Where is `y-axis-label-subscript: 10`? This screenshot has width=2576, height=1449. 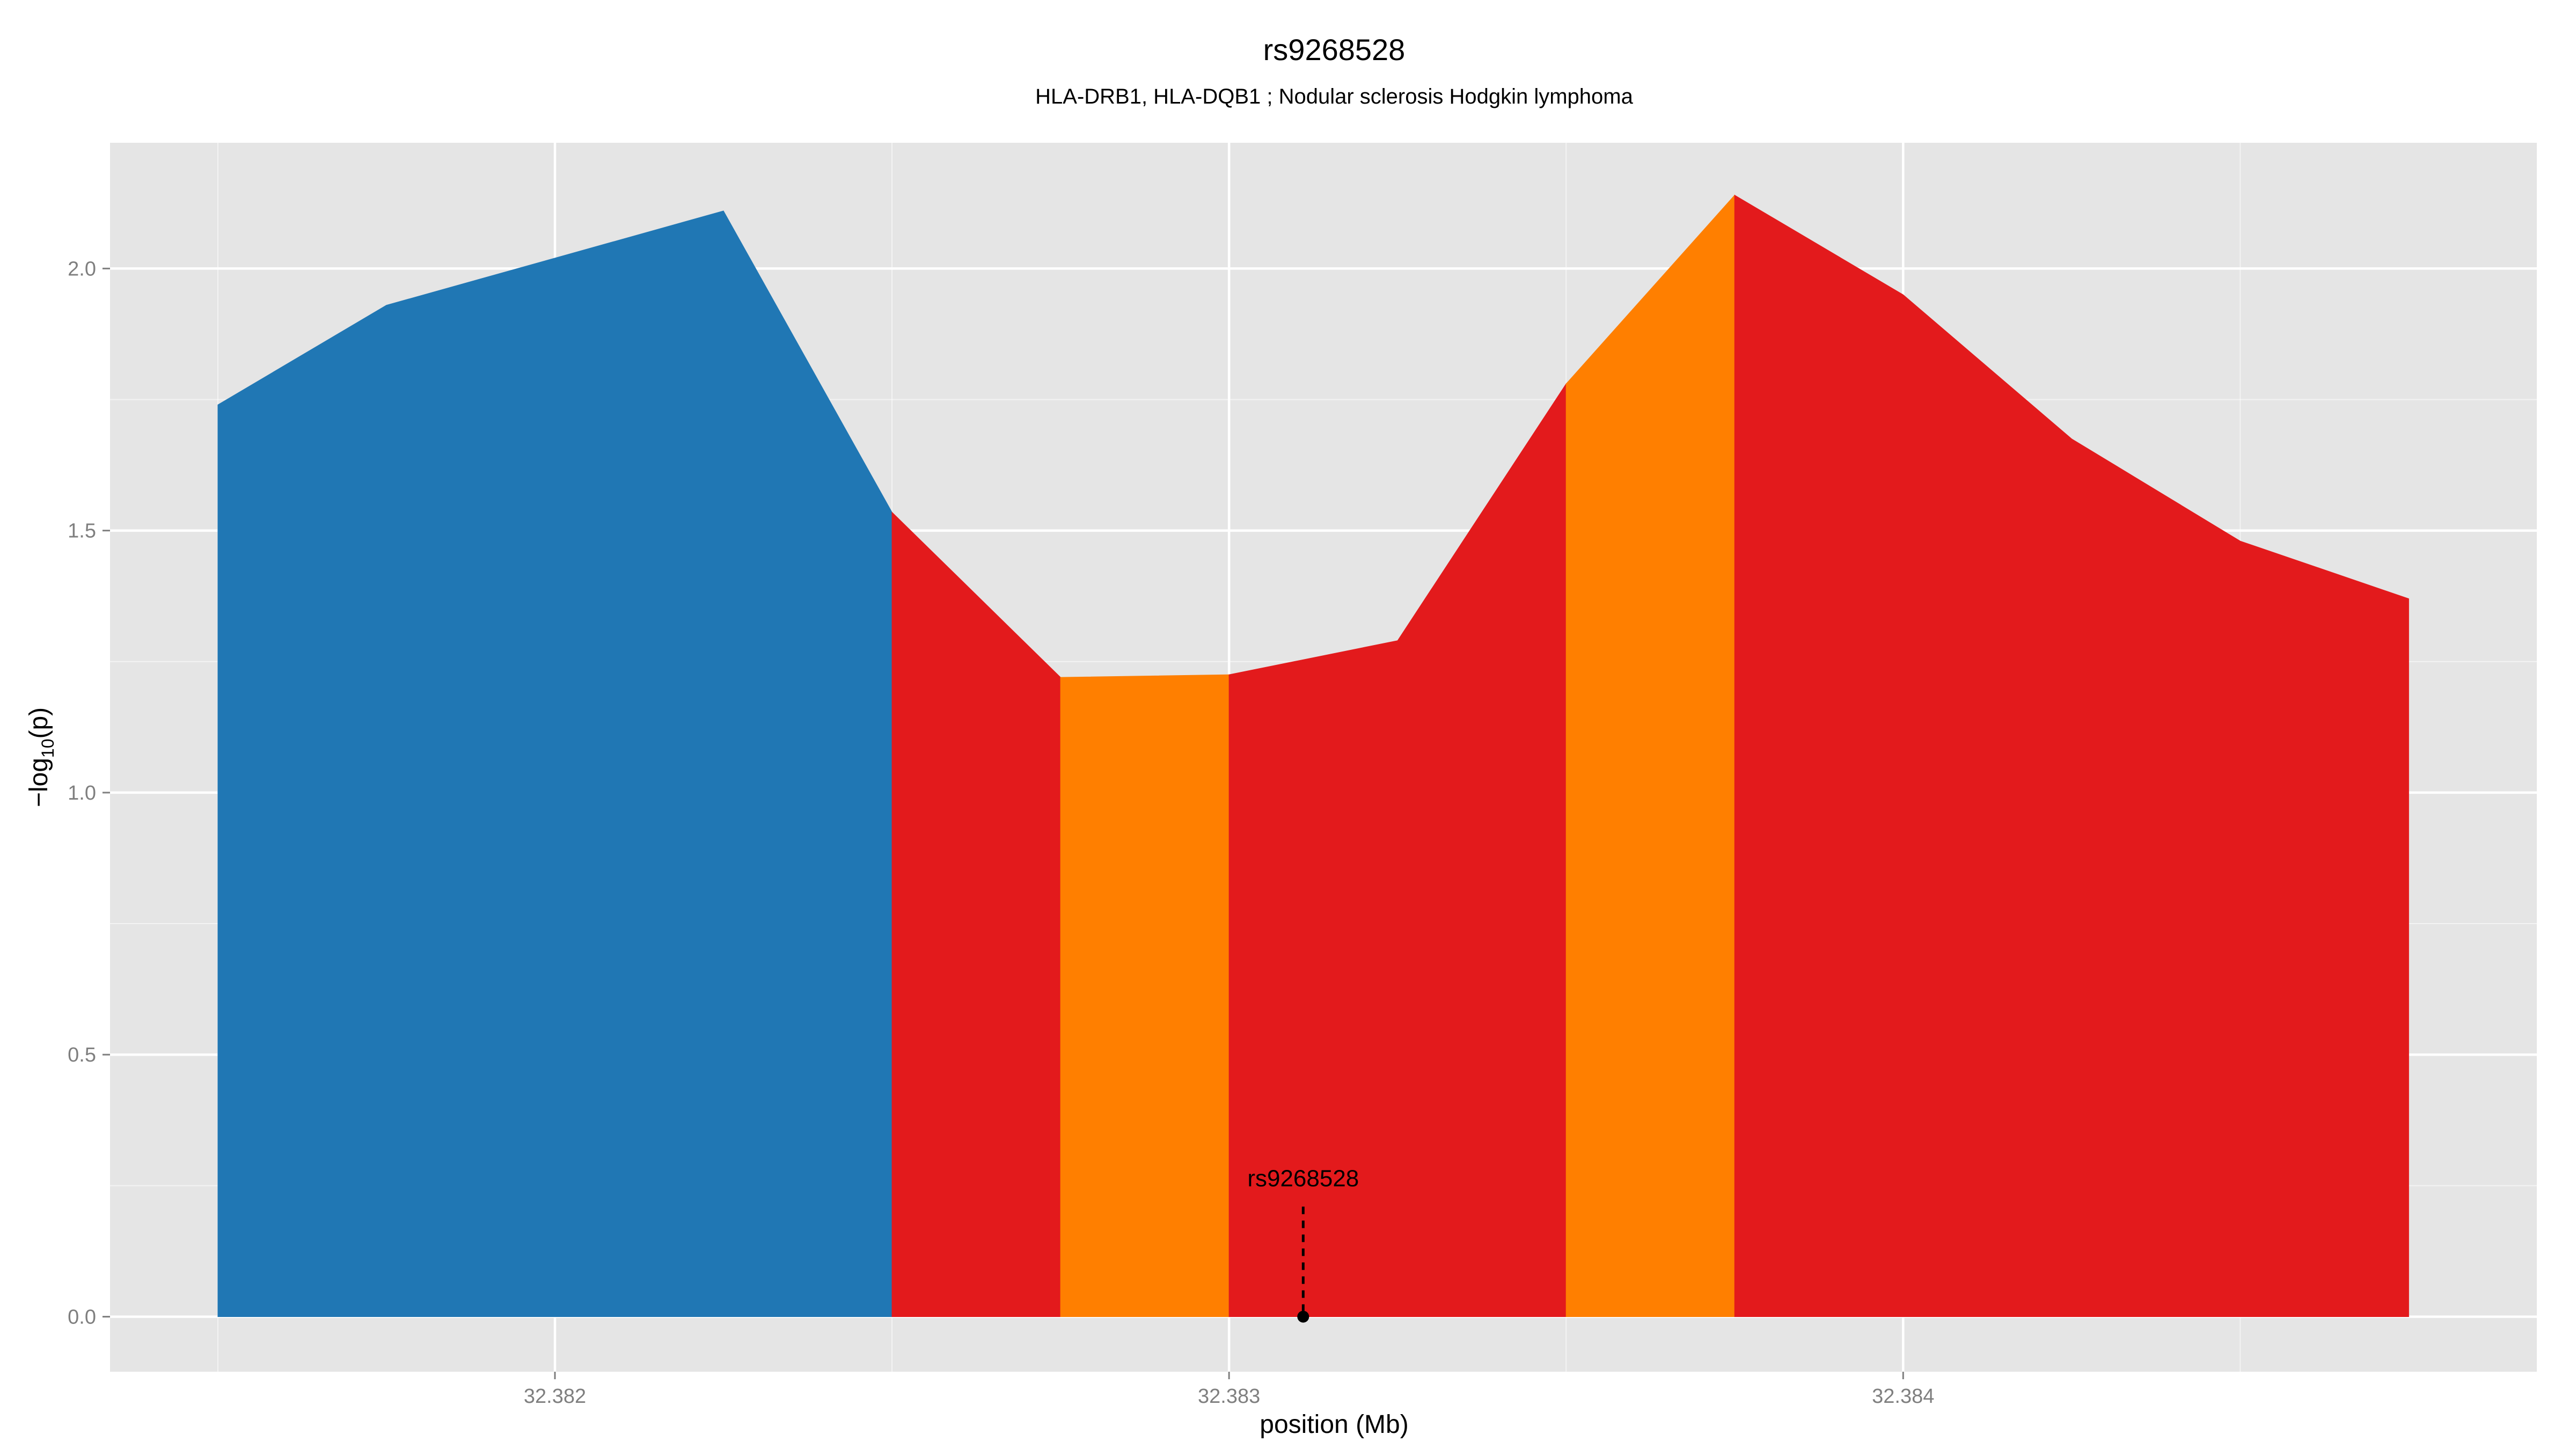
y-axis-label-subscript: 10 is located at coordinates (47, 748).